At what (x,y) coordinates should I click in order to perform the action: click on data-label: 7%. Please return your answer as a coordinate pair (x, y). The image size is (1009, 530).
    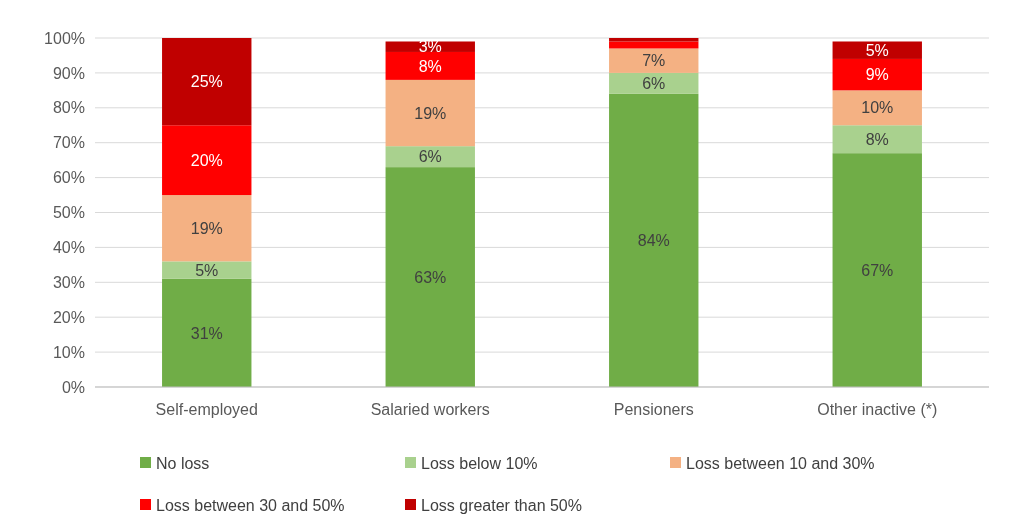
    Looking at the image, I should click on (654, 61).